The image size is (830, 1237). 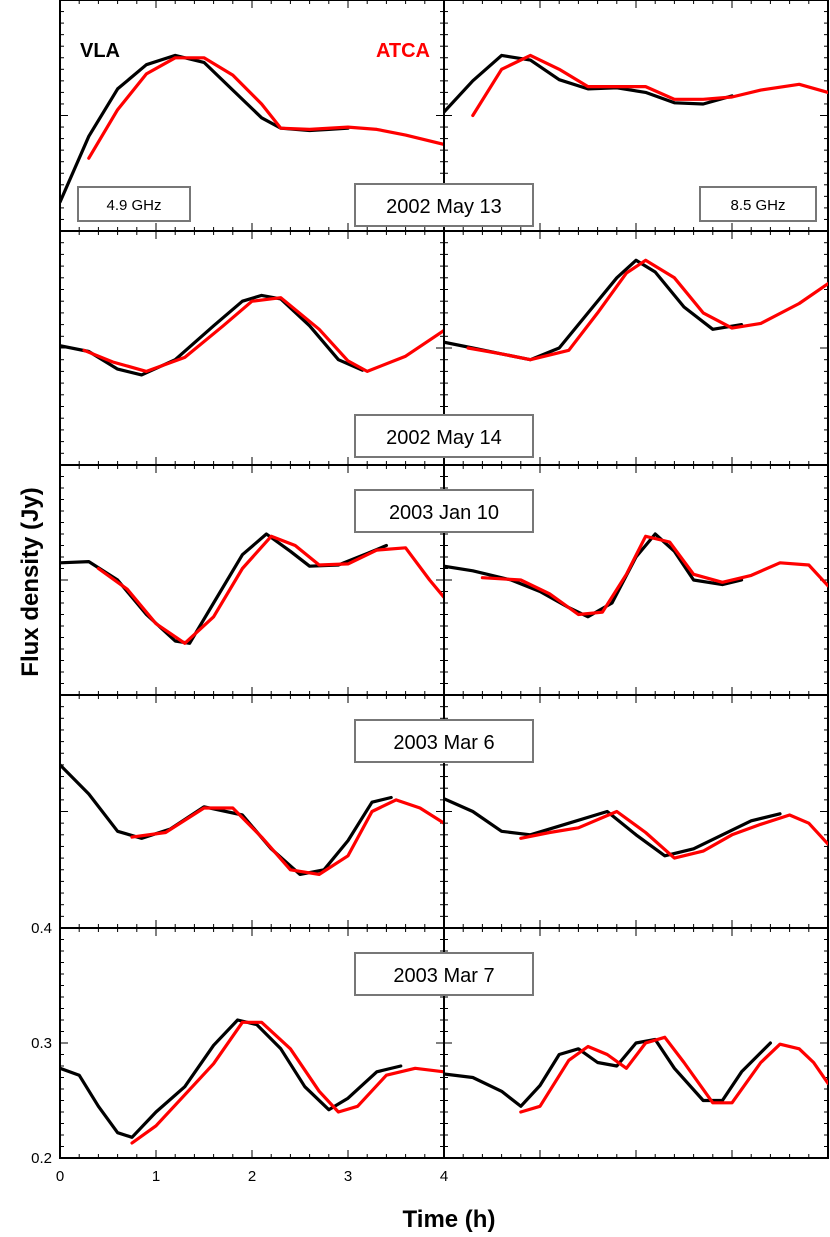 I want to click on x-tick-label: 4, so click(x=444, y=1176).